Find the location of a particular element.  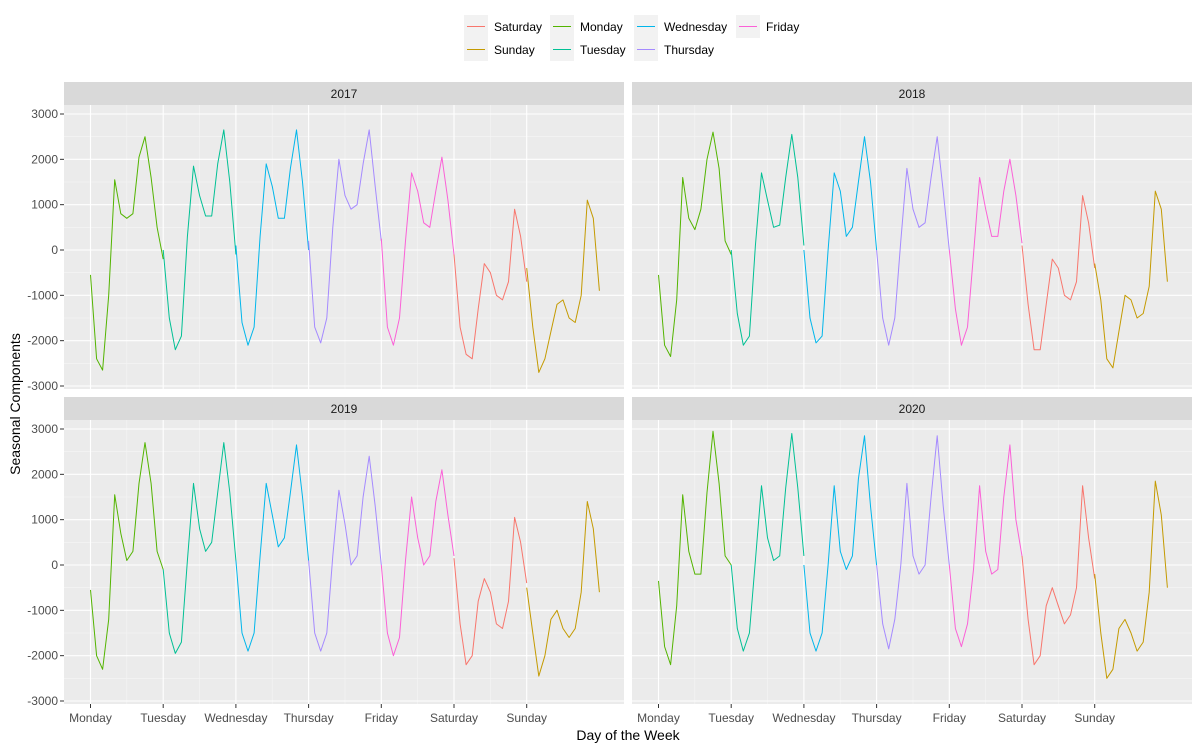

legend-item-monday: Monday is located at coordinates (586, 26).